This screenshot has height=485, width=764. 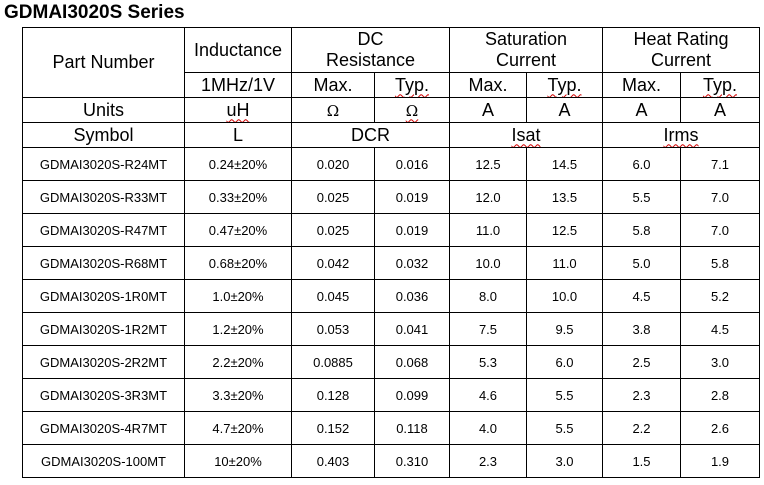 What do you see at coordinates (641, 428) in the screenshot?
I see `cell-irms-max: 2.2` at bounding box center [641, 428].